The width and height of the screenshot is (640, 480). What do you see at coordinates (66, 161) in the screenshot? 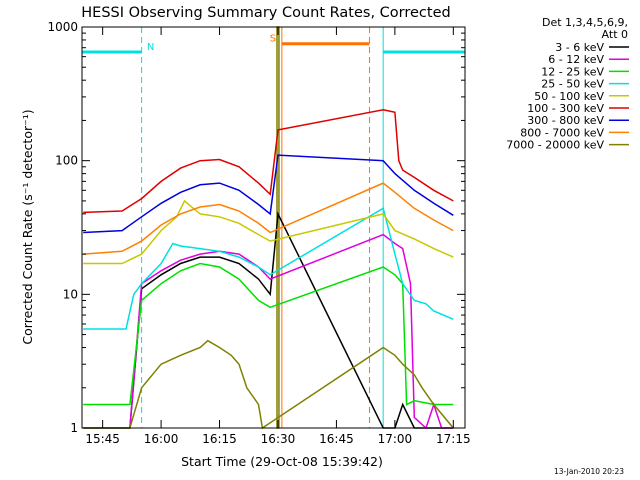
I see `y-tick-label: 100` at bounding box center [66, 161].